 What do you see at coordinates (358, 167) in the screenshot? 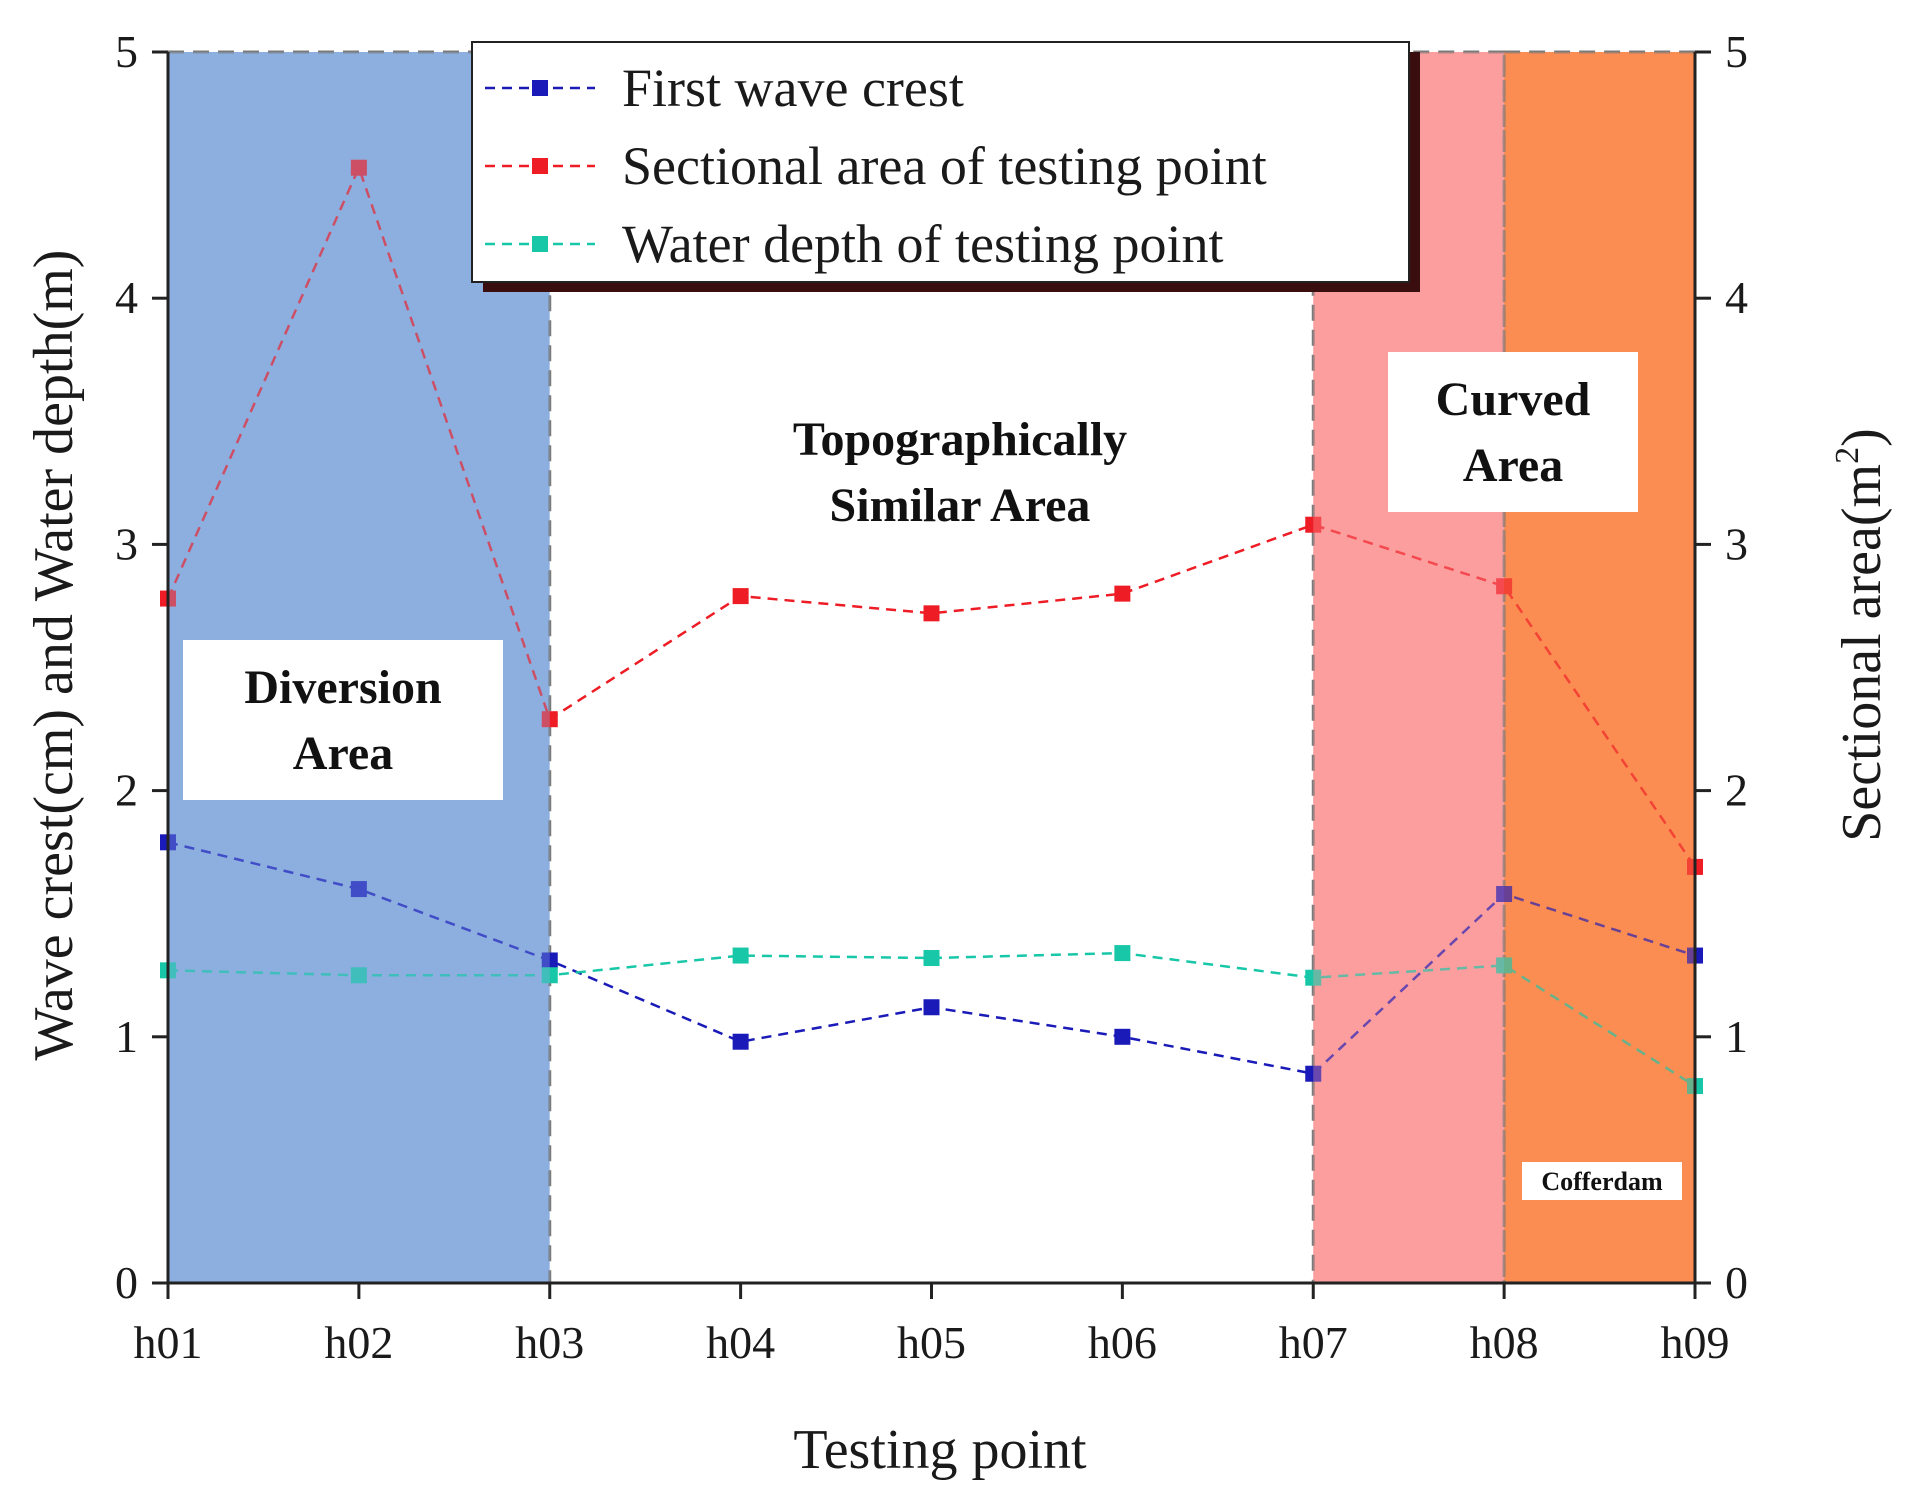
I see `marker-sectional-area-of-testing-point-h02` at bounding box center [358, 167].